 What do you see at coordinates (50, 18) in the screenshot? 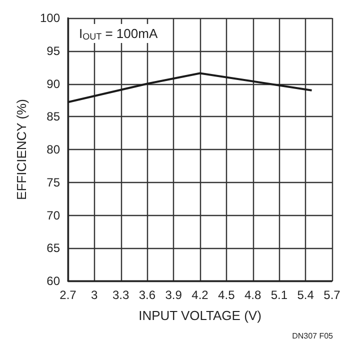
I see `y-tick-label: 100` at bounding box center [50, 18].